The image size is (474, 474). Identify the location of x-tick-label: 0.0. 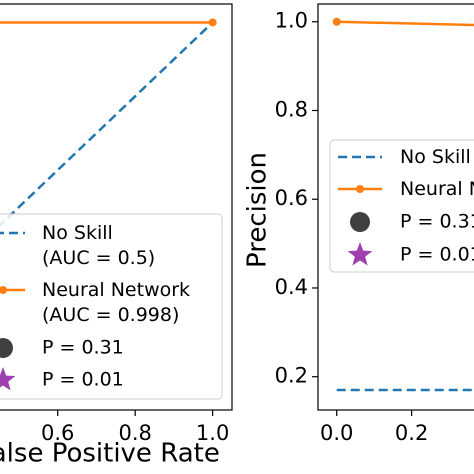
(336, 433).